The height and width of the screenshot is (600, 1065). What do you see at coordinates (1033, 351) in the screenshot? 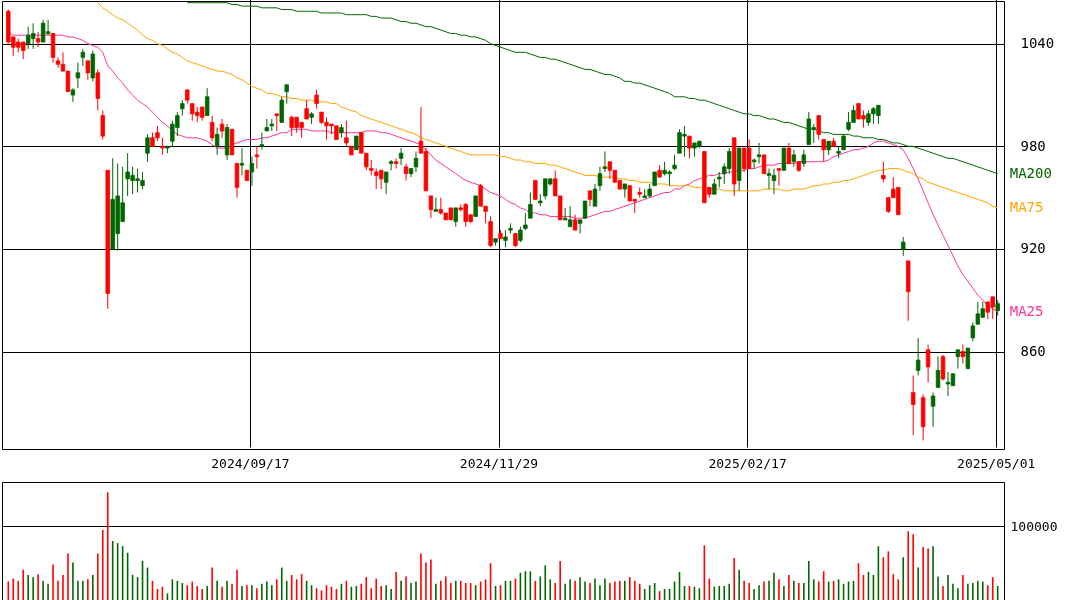
I see `y-tick-label: 860` at bounding box center [1033, 351].